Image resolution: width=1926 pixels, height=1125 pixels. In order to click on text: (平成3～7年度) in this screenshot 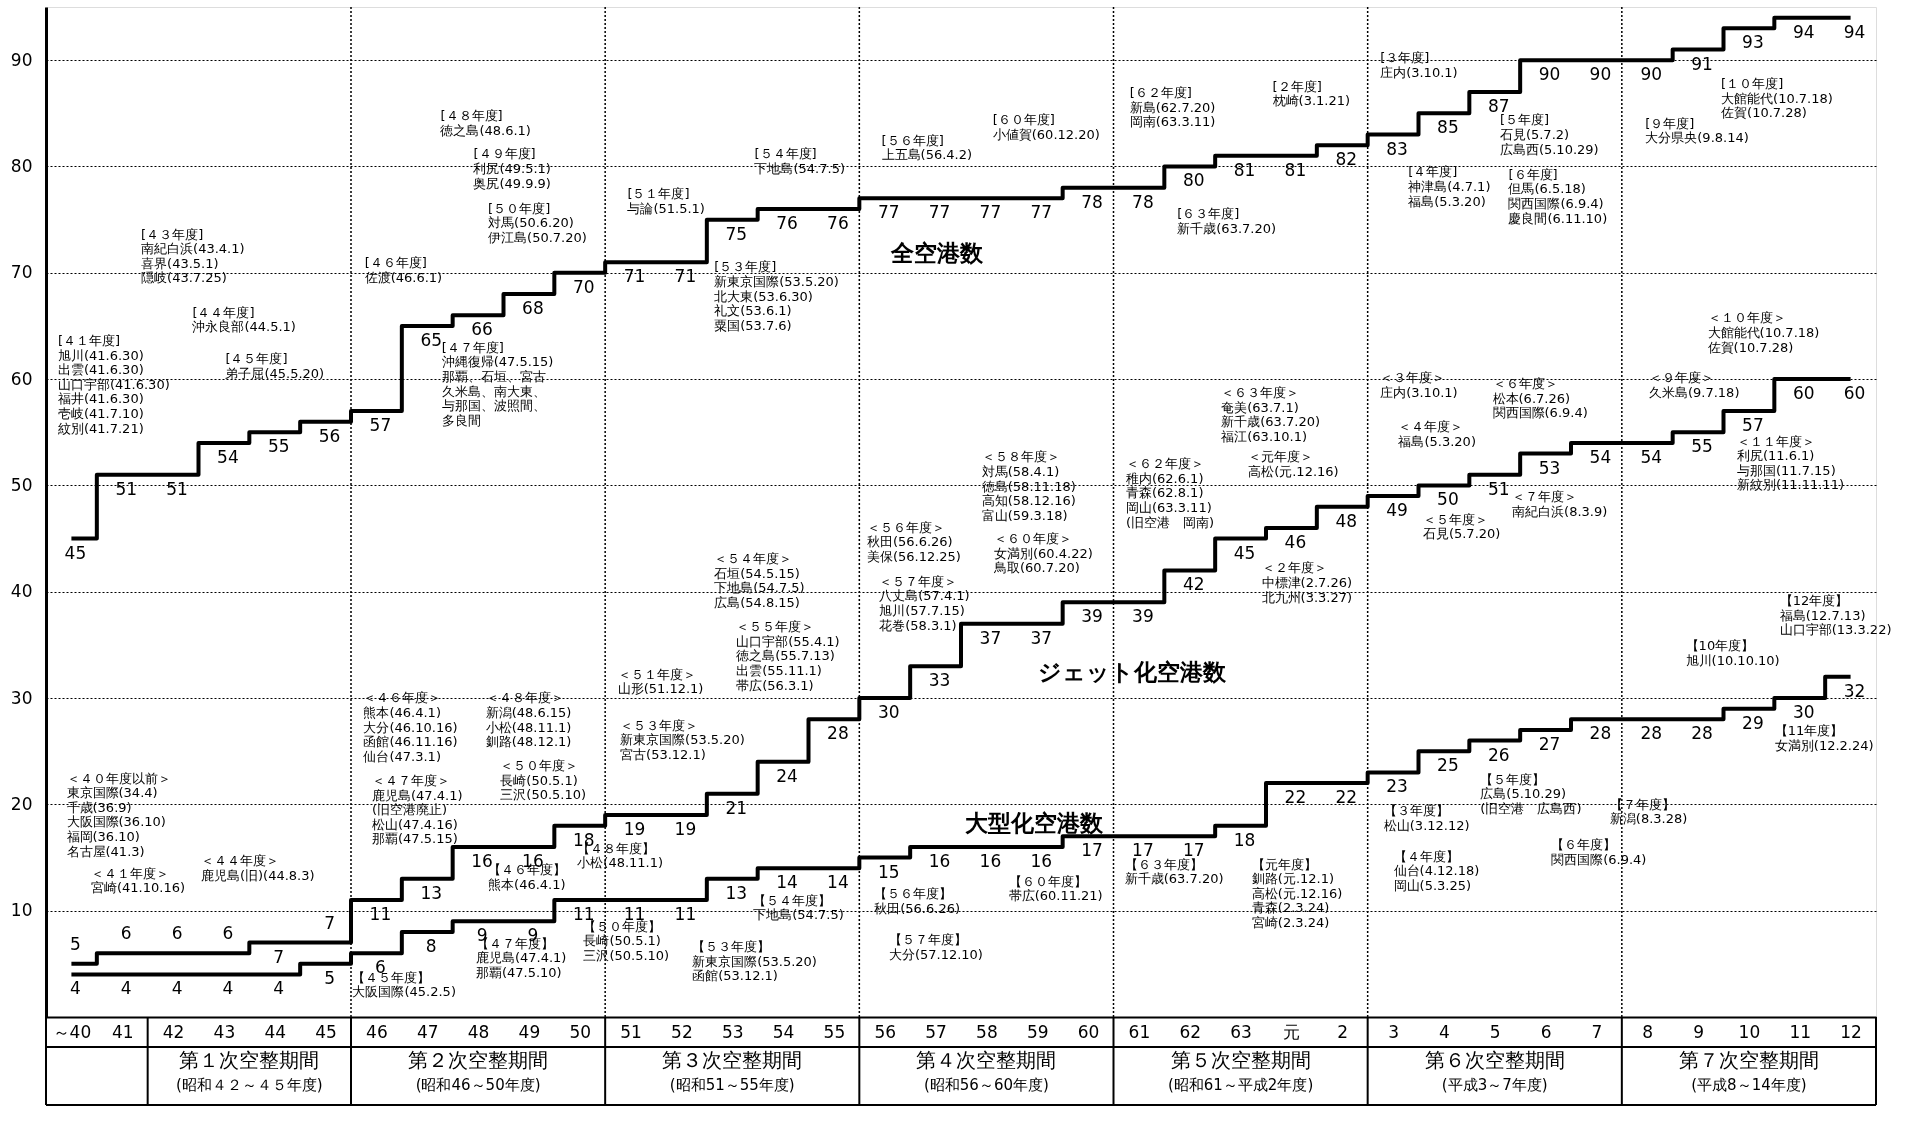, I will do `click(1494, 1085)`.